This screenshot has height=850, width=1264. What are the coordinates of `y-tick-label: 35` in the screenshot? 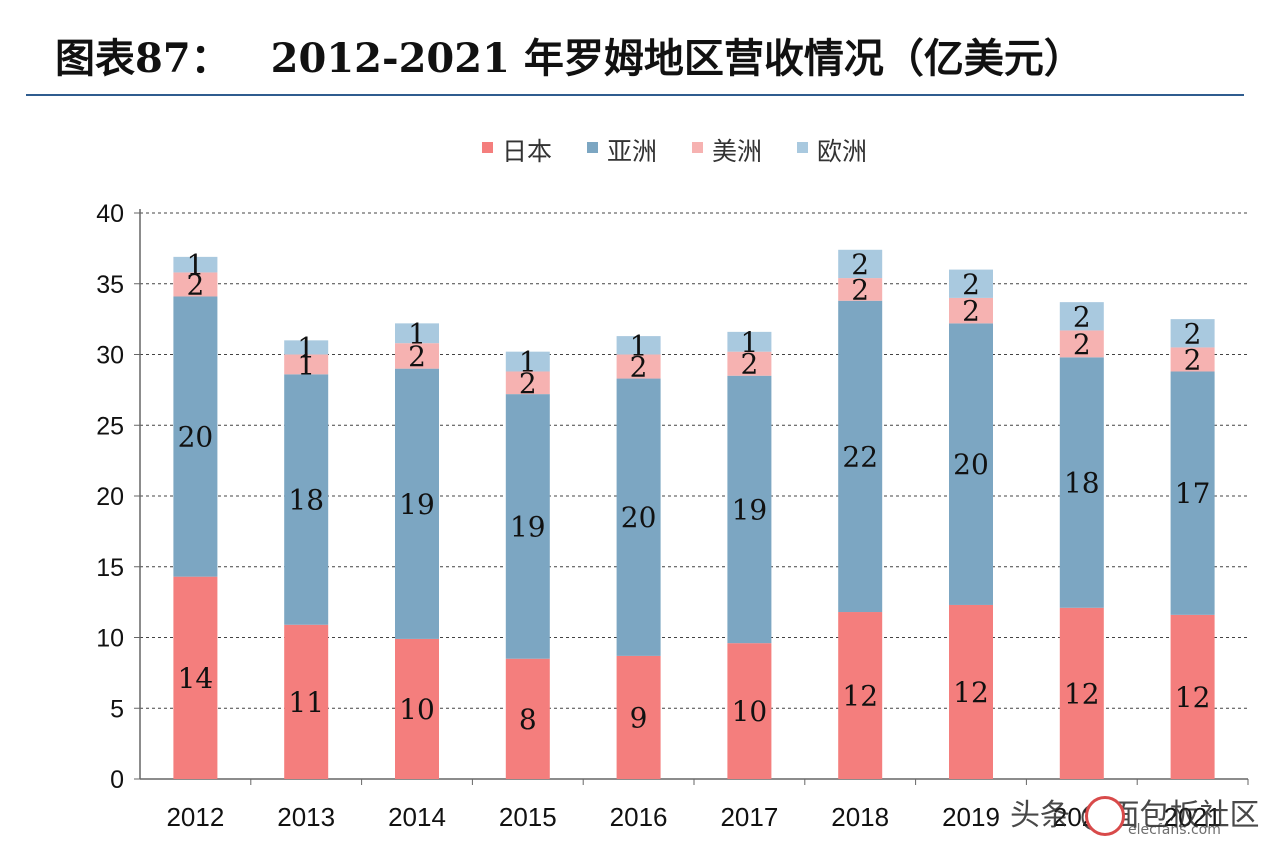 It's located at (110, 285).